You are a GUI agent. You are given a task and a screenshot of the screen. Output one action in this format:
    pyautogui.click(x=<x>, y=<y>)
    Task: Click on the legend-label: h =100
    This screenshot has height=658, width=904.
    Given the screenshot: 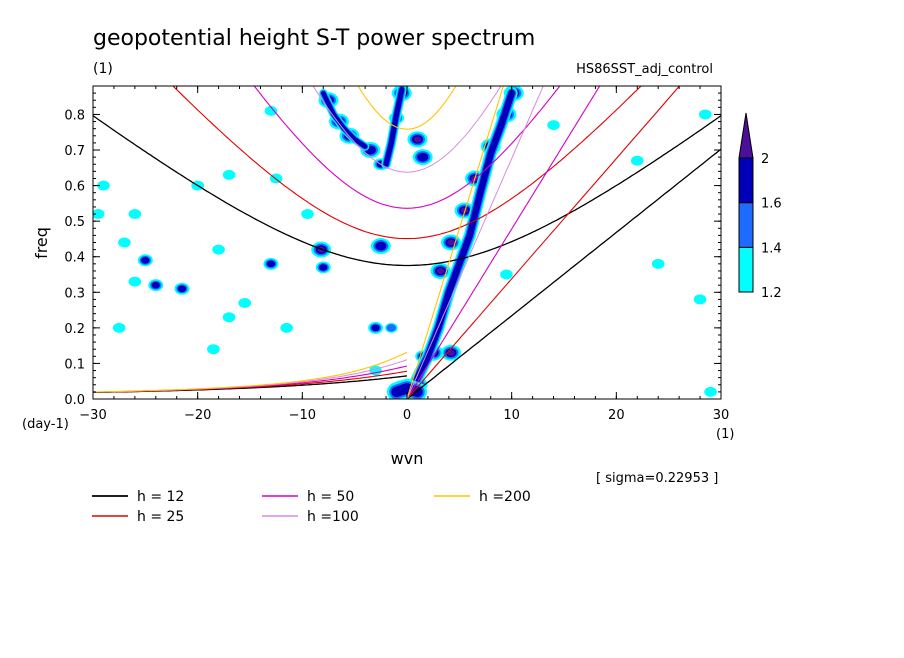 What is the action you would take?
    pyautogui.click(x=333, y=517)
    